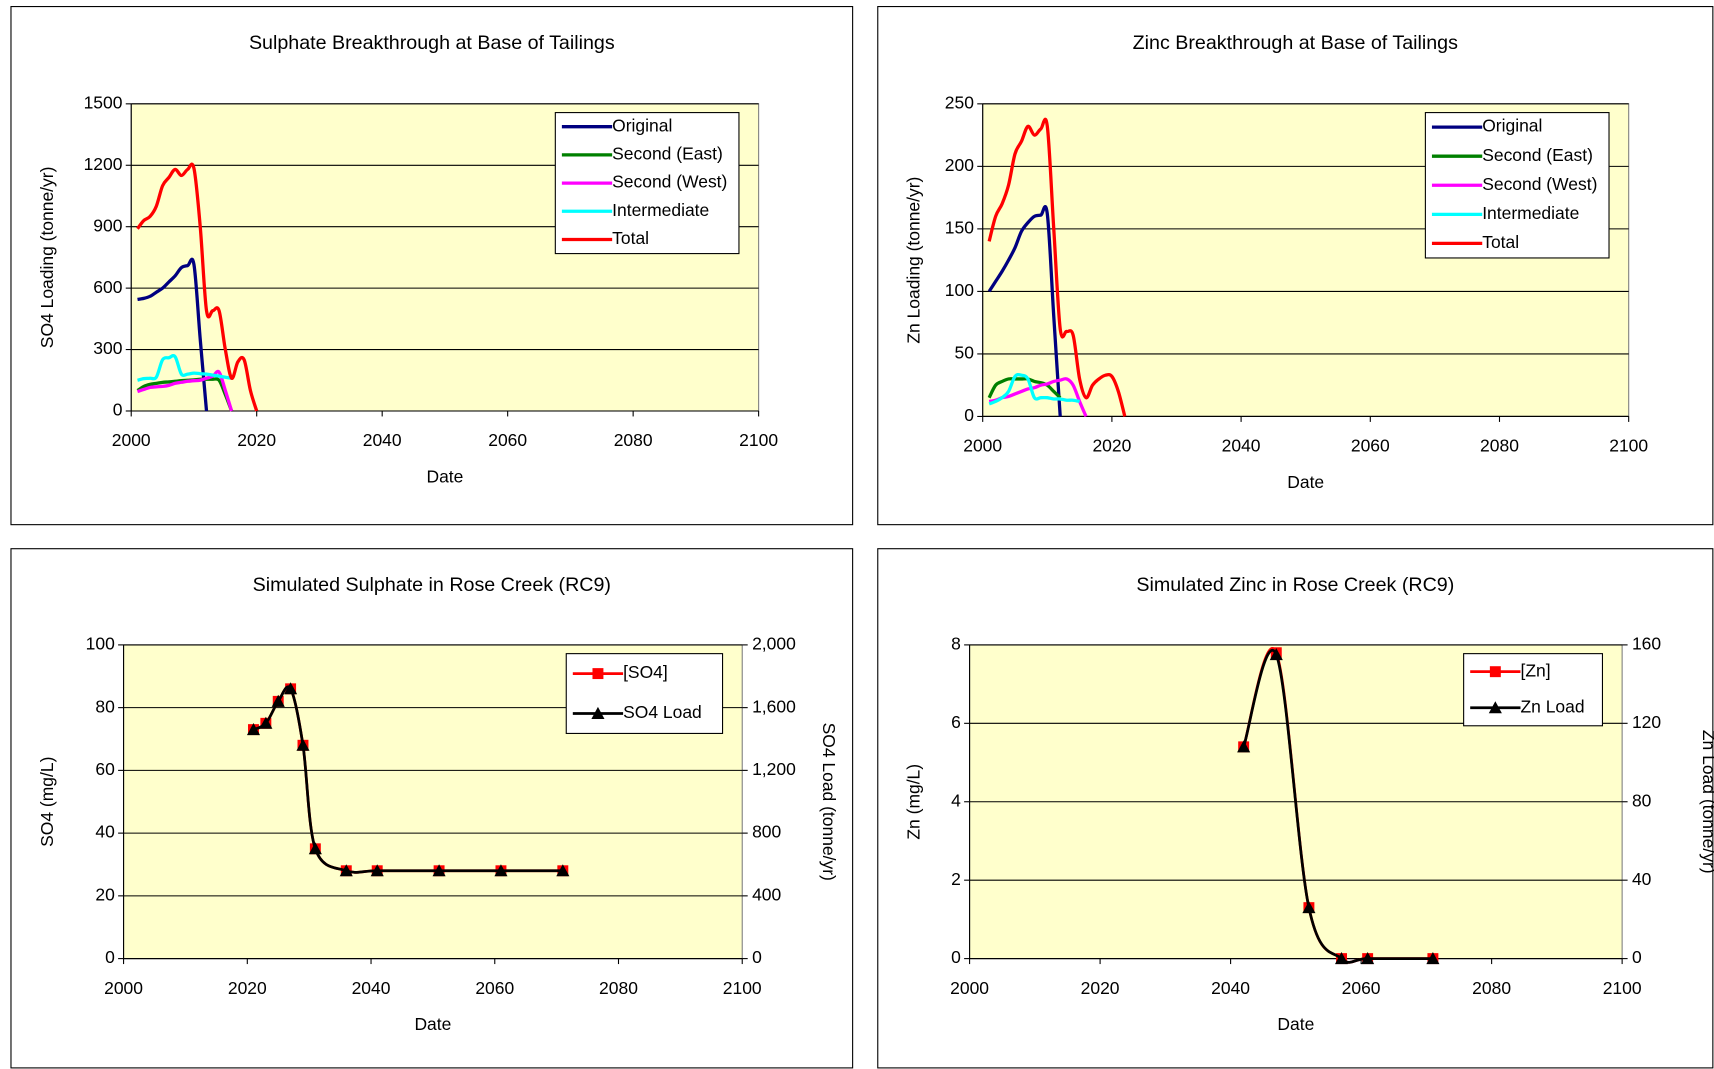 This screenshot has height=1069, width=1714. I want to click on y2-tick-label: 800, so click(766, 832).